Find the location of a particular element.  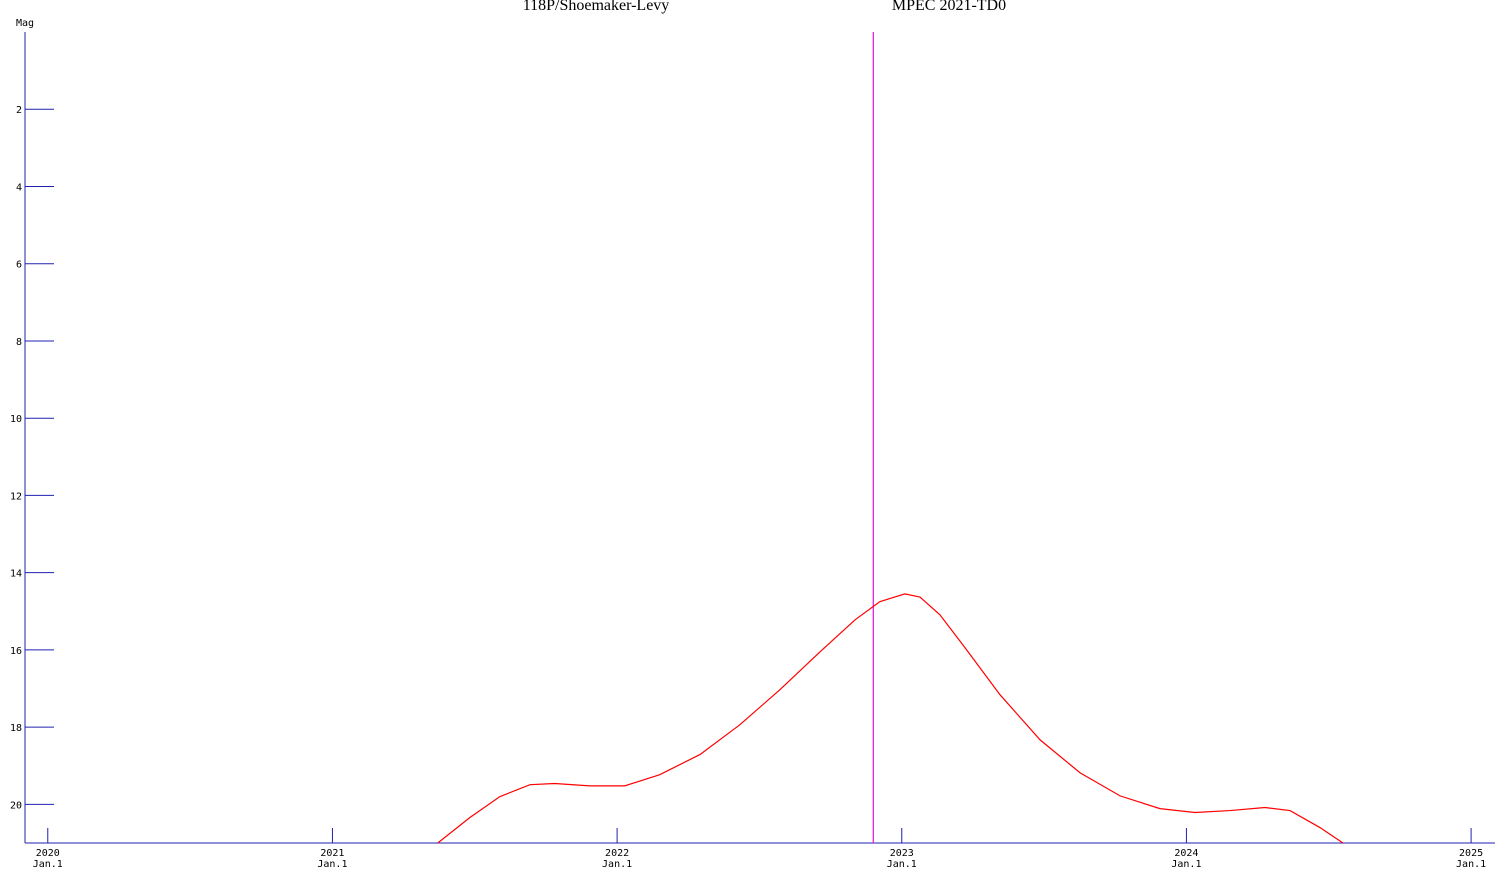

y-tick-label: 12 is located at coordinates (16, 496).